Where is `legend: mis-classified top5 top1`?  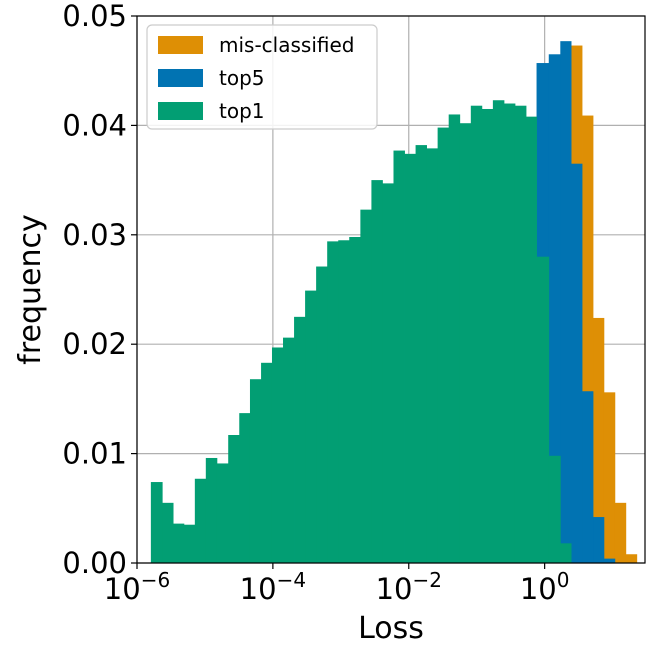
legend: mis-classified top5 top1 is located at coordinates (262, 77).